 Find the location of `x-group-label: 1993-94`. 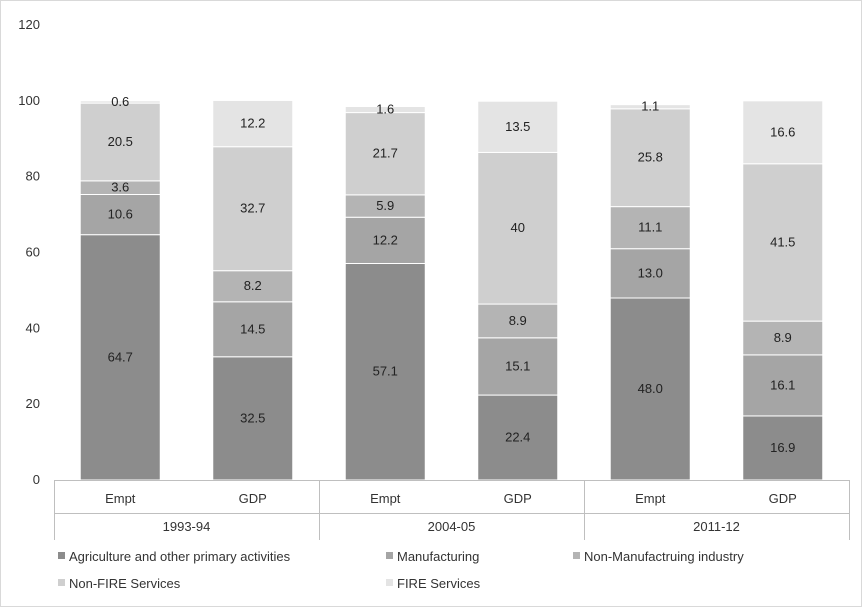

x-group-label: 1993-94 is located at coordinates (187, 526).